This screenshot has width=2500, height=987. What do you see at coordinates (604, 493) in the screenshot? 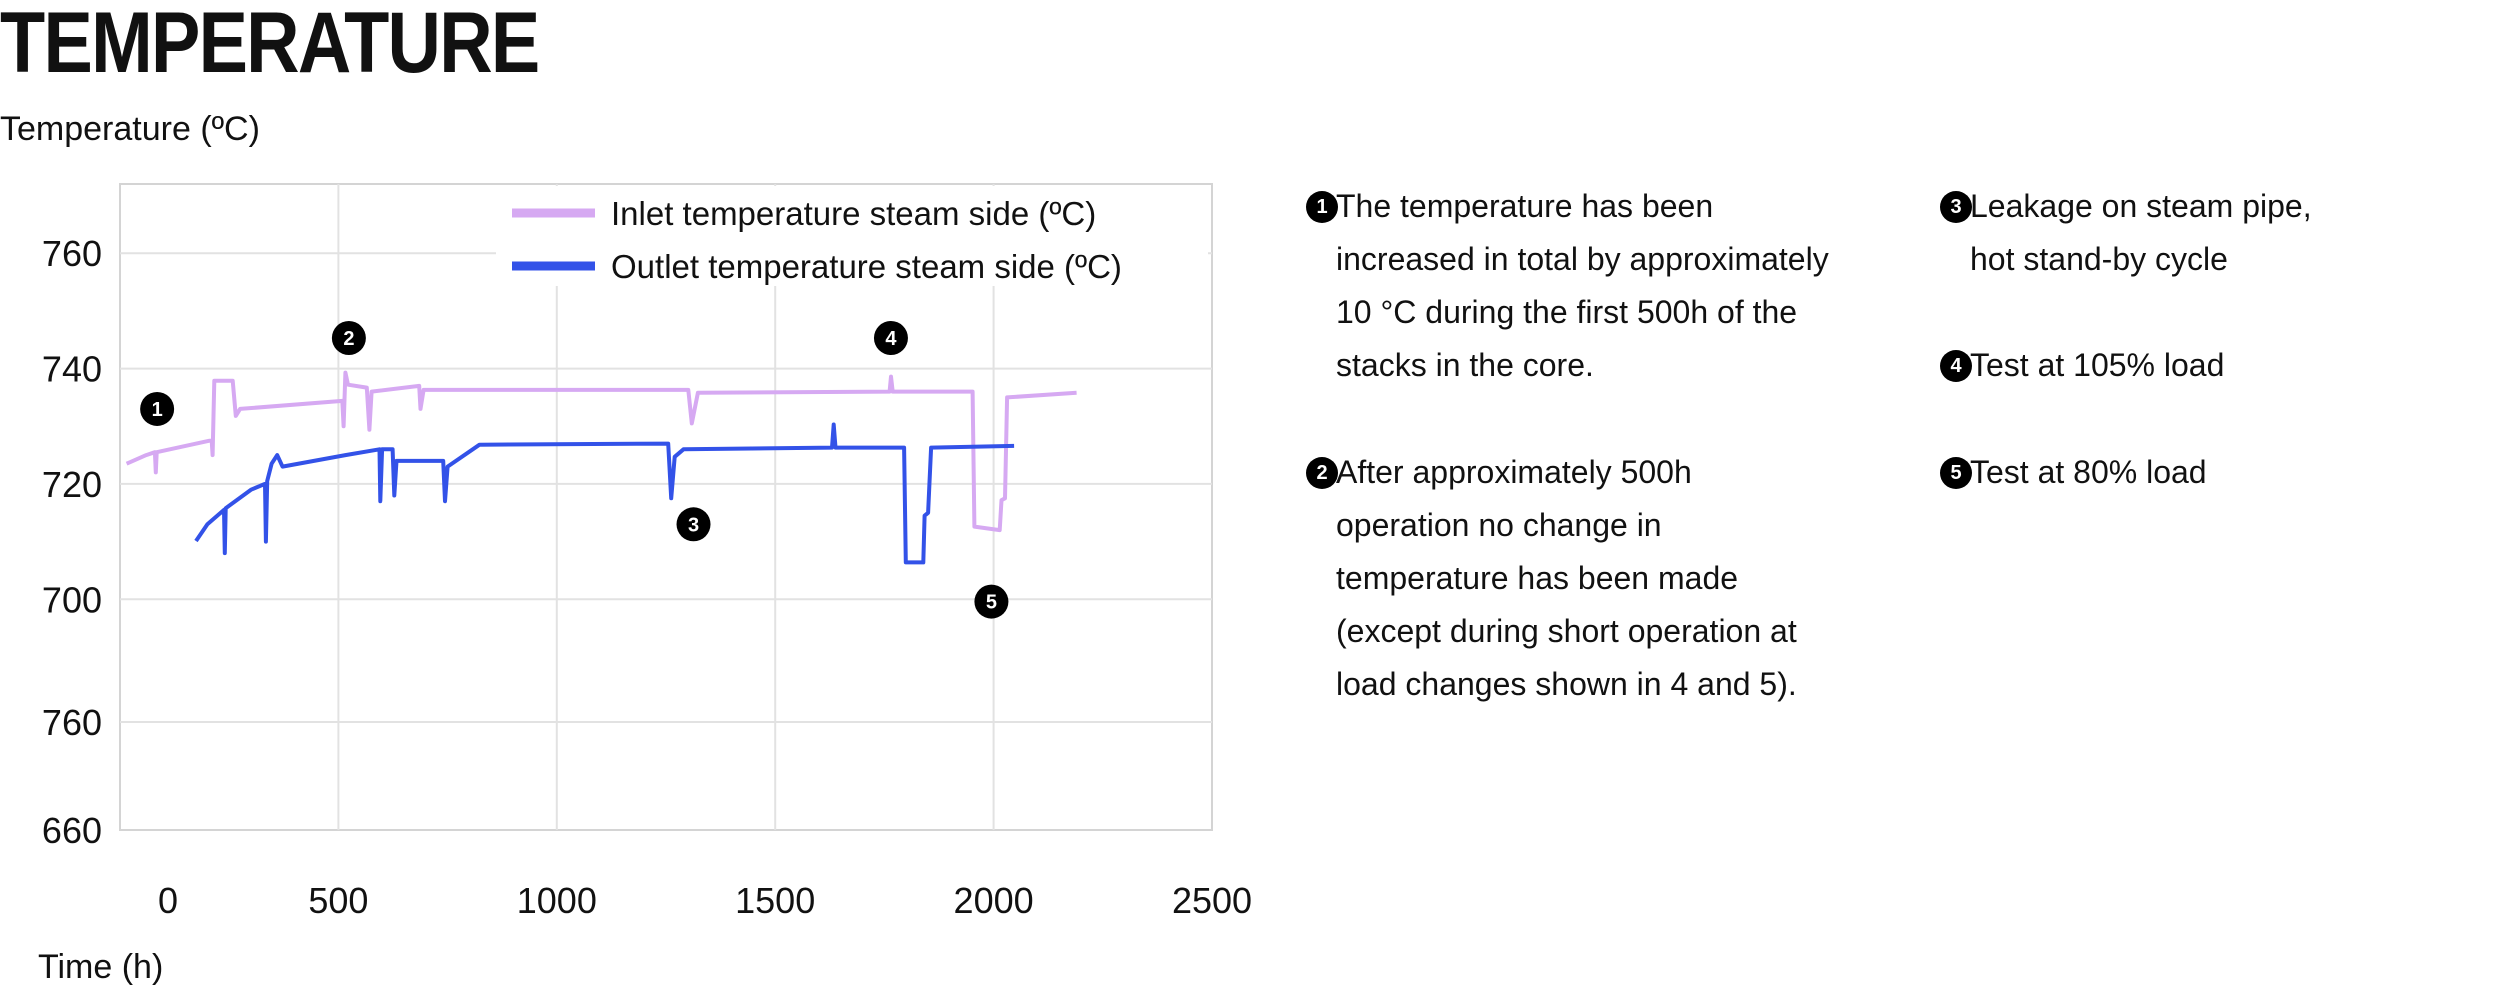
I see `series-line-outlet` at bounding box center [604, 493].